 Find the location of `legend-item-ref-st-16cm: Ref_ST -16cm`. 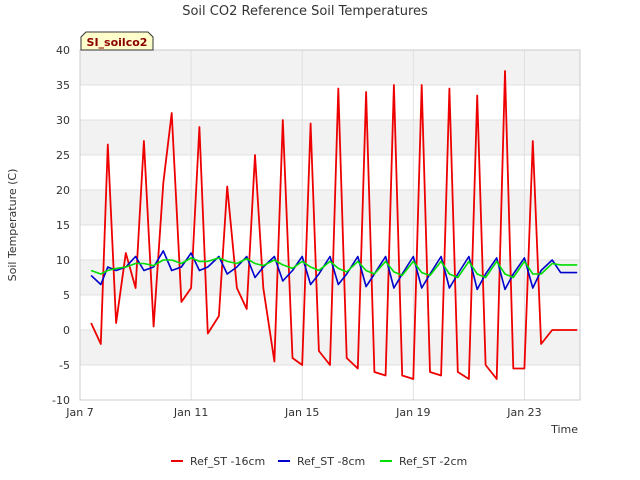

legend-item-ref-st-16cm: Ref_ST -16cm is located at coordinates (218, 461).